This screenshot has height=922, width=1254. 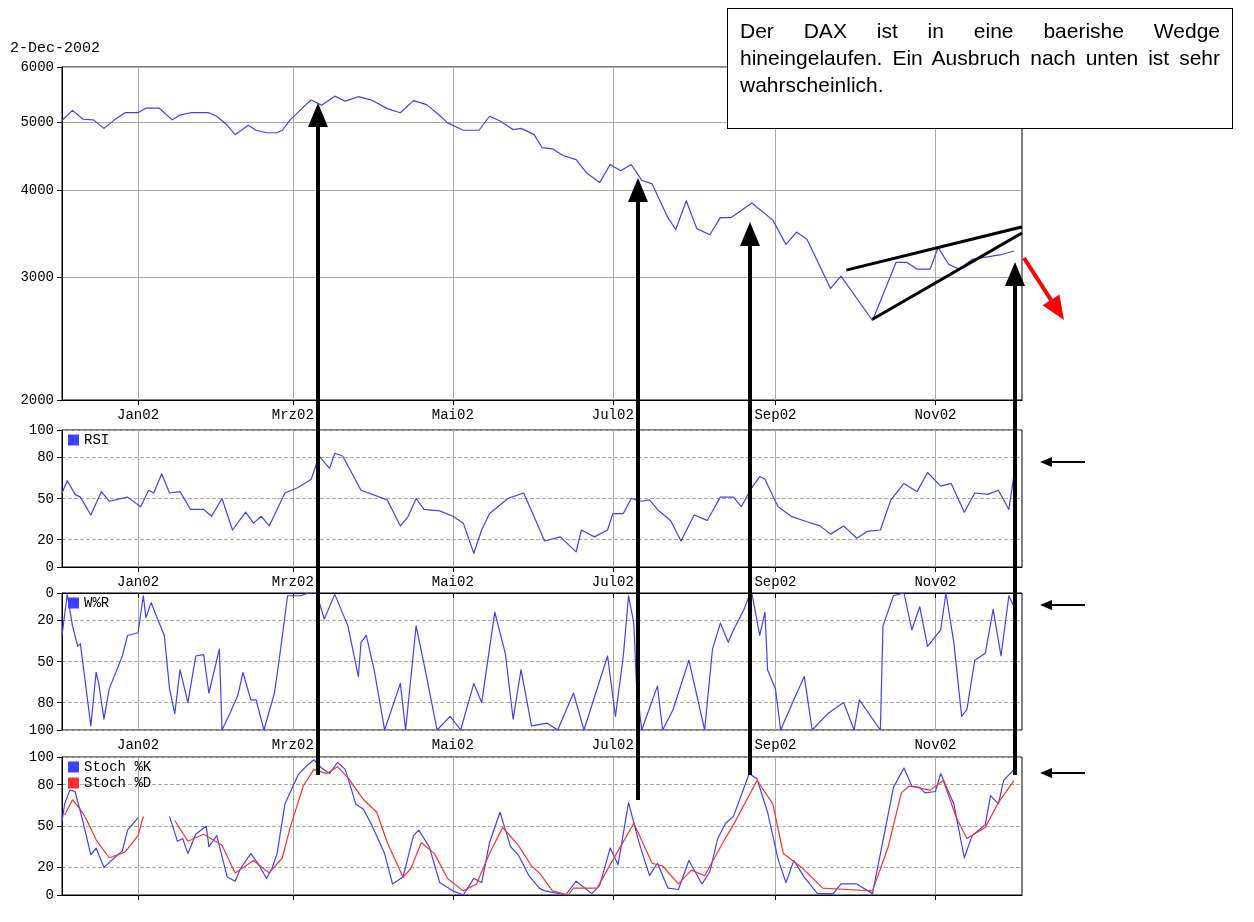 I want to click on legend-label: RSI, so click(x=97, y=440).